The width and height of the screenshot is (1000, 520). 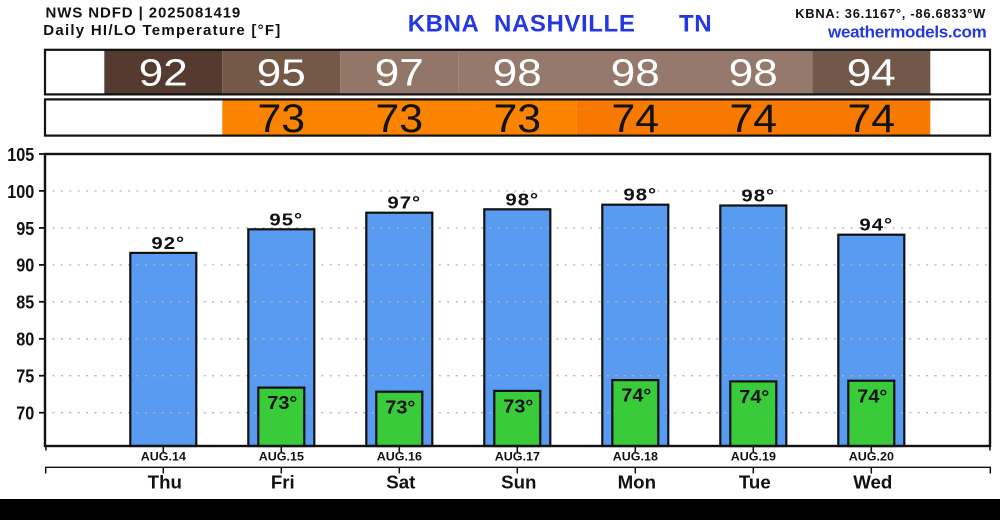 I want to click on svg-text: Wed, so click(x=872, y=482).